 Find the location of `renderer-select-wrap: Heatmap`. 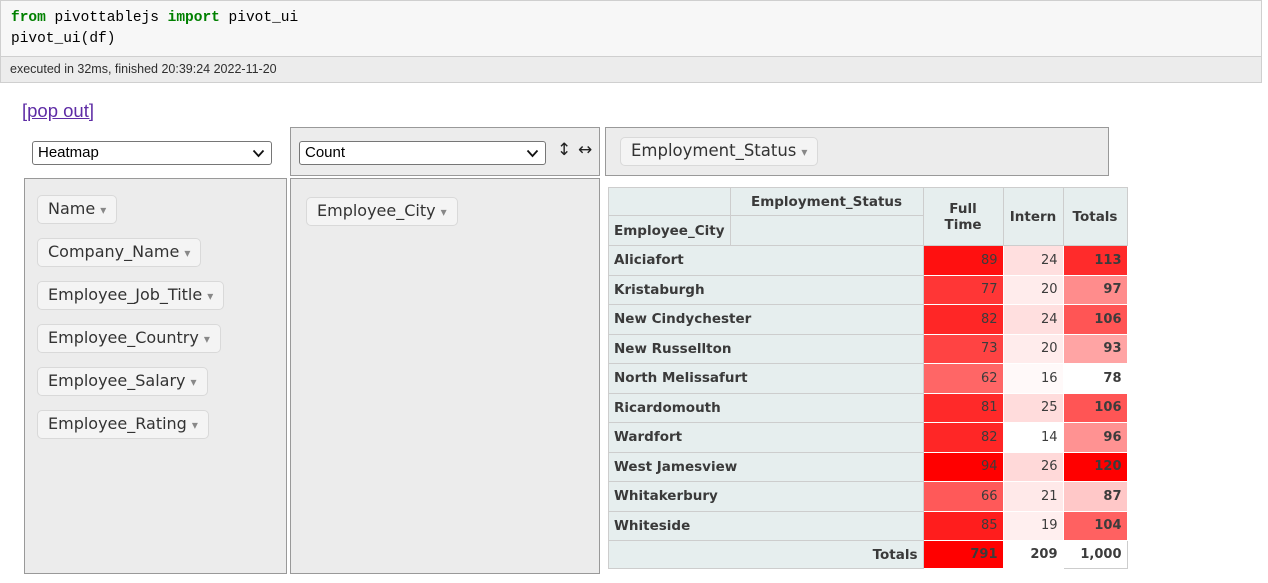

renderer-select-wrap: Heatmap is located at coordinates (152, 153).